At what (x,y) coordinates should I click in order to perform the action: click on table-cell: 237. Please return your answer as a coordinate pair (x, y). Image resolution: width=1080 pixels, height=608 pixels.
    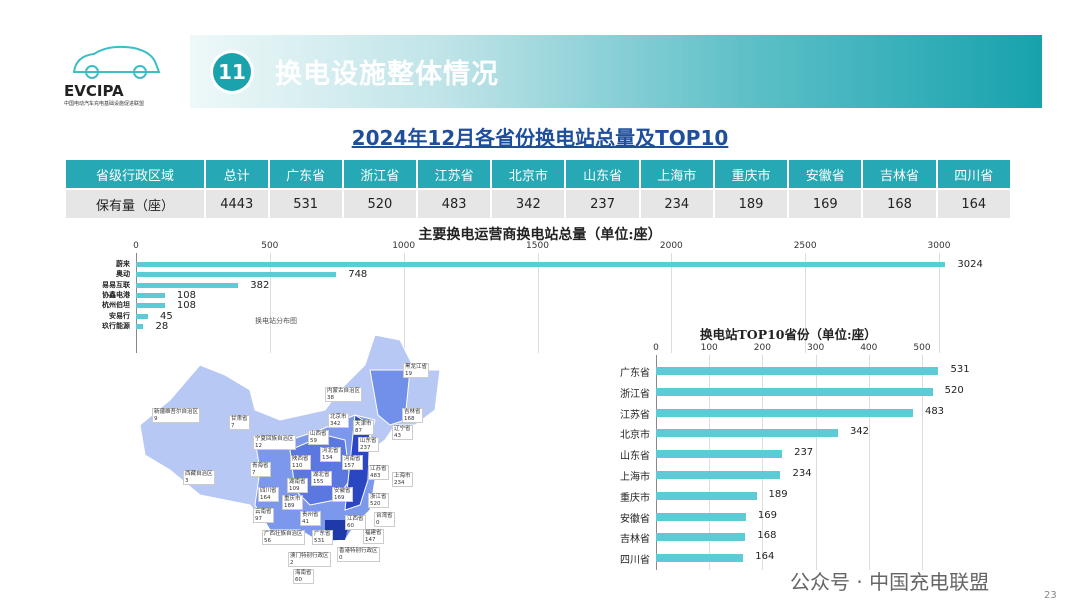
    Looking at the image, I should click on (603, 203).